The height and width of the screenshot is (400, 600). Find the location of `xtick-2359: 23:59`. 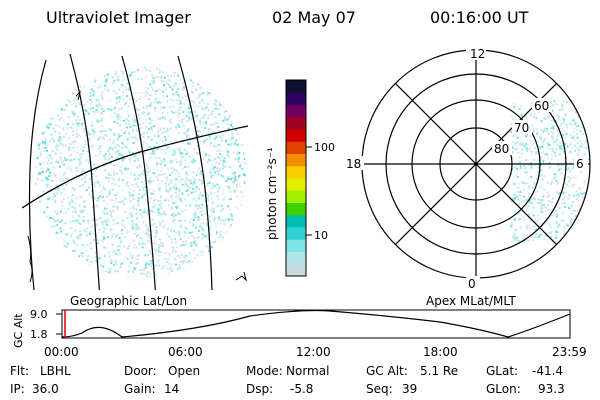

xtick-2359: 23:59 is located at coordinates (569, 352).